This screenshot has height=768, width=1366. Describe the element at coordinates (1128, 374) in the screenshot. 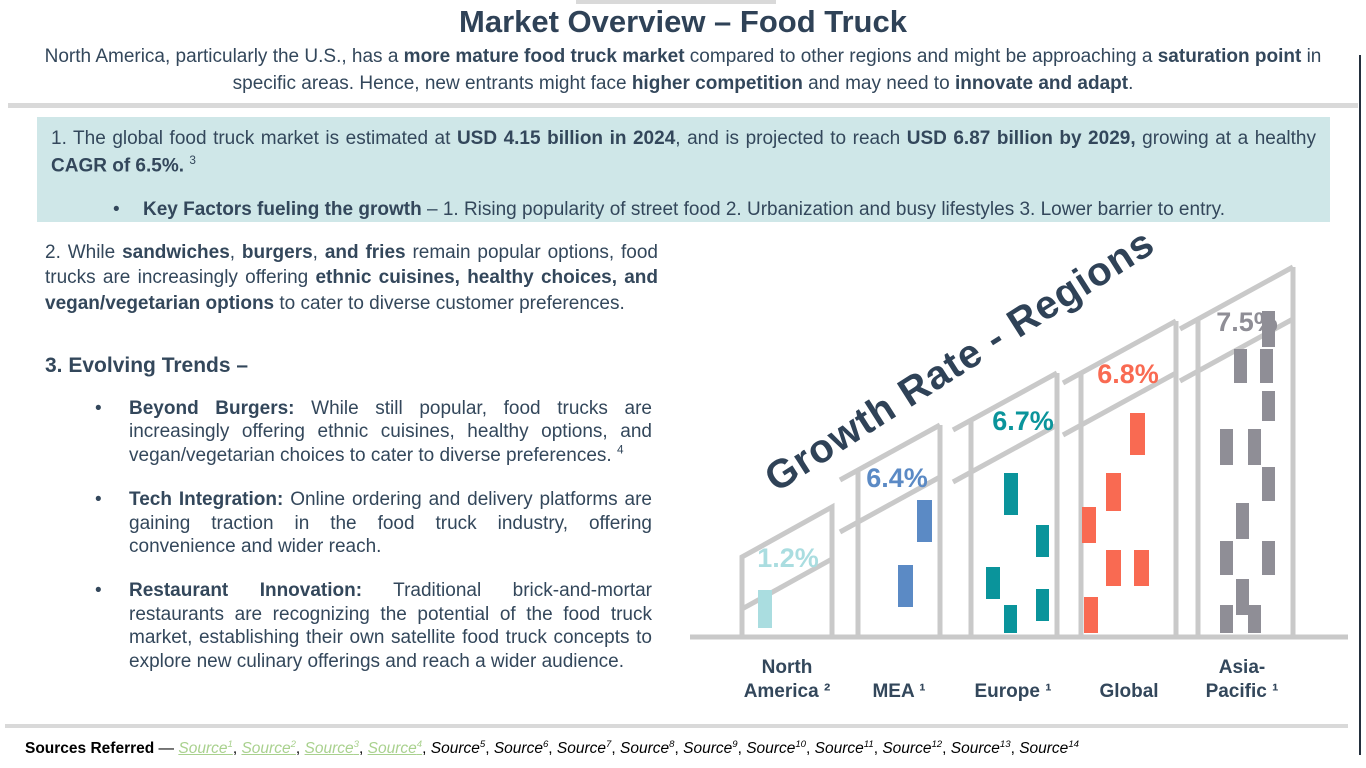

I see `value-label-global: 6.8%` at that location.